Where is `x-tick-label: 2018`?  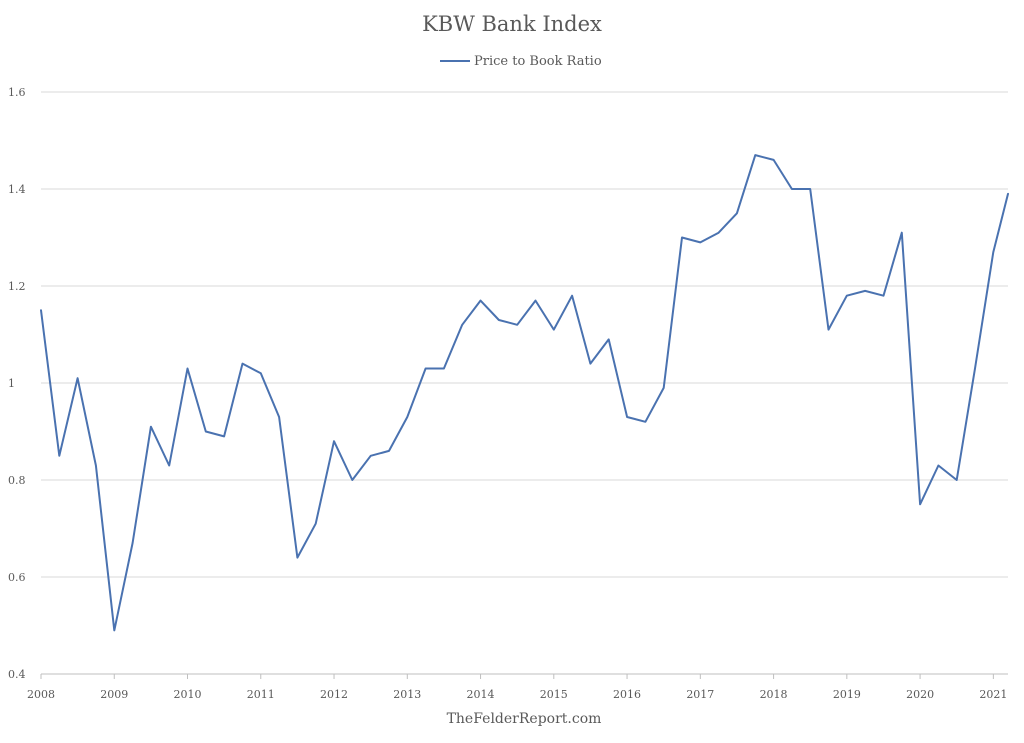 x-tick-label: 2018 is located at coordinates (774, 694).